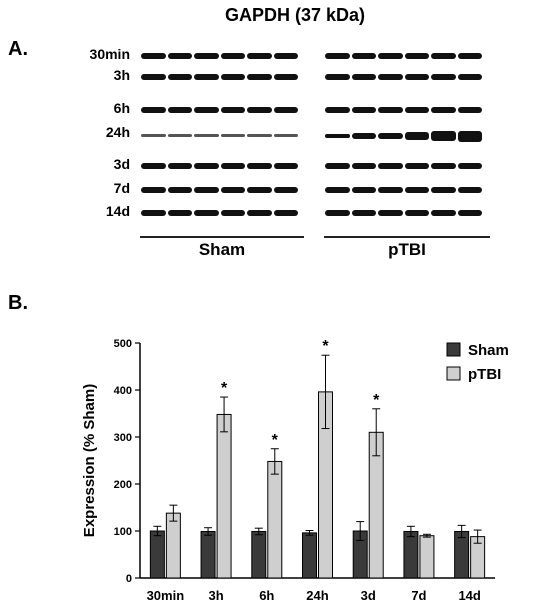 The height and width of the screenshot is (608, 550). What do you see at coordinates (121, 75) in the screenshot?
I see `blot-row-label: 3h` at bounding box center [121, 75].